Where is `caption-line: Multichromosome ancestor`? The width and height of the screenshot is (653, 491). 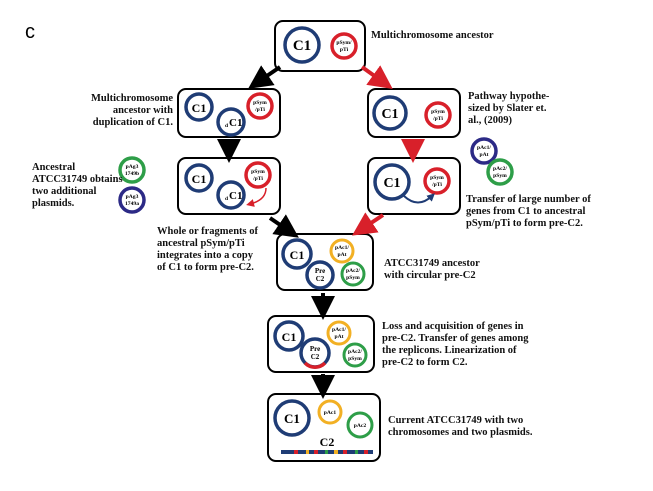
caption-line: Multichromosome ancestor is located at coordinates (432, 35).